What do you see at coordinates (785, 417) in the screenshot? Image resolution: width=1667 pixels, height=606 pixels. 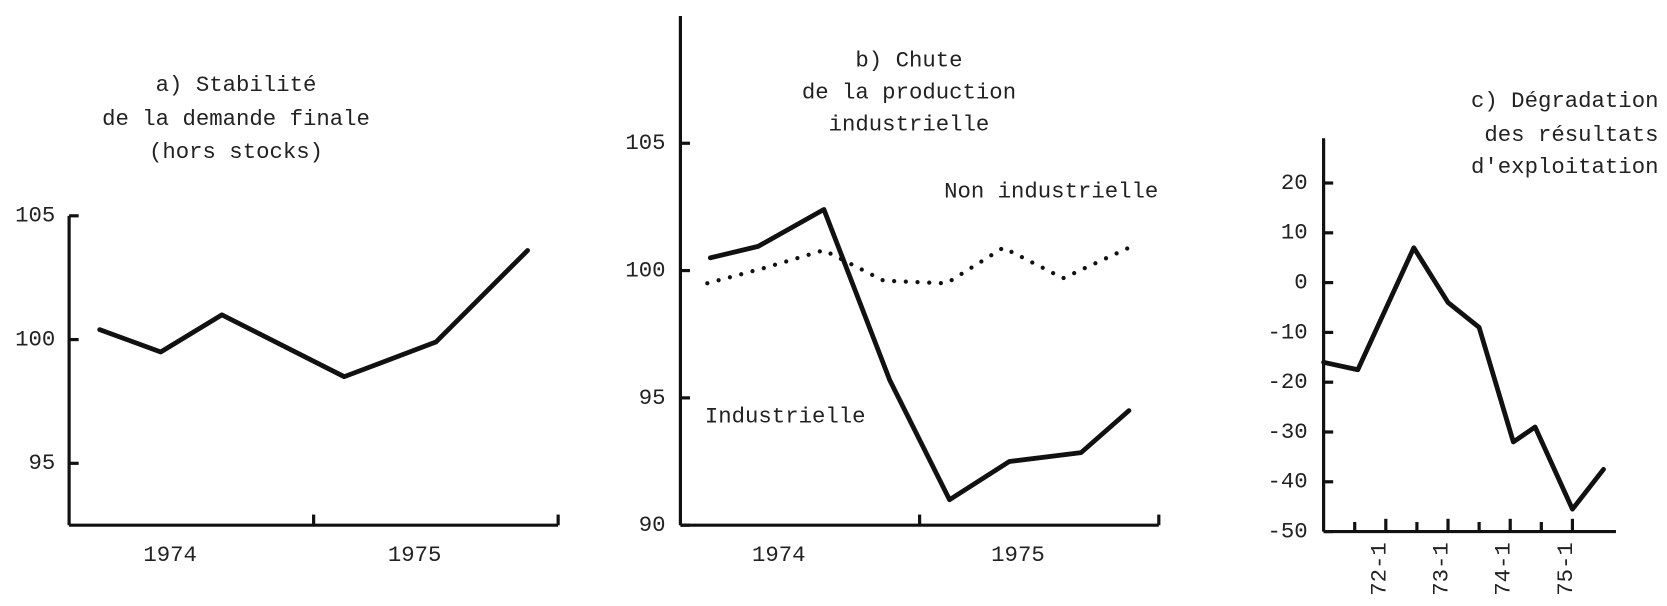 I see `series-label: Industrielle` at bounding box center [785, 417].